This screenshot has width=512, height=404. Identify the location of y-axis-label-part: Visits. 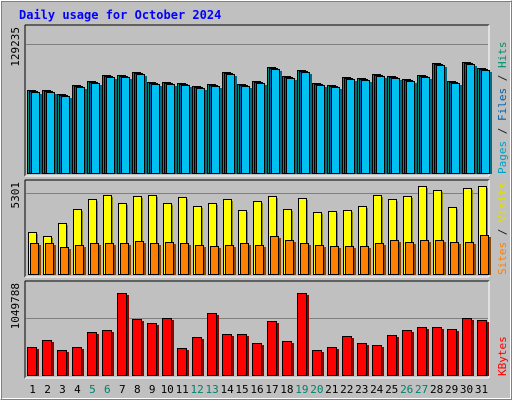
(502, 202).